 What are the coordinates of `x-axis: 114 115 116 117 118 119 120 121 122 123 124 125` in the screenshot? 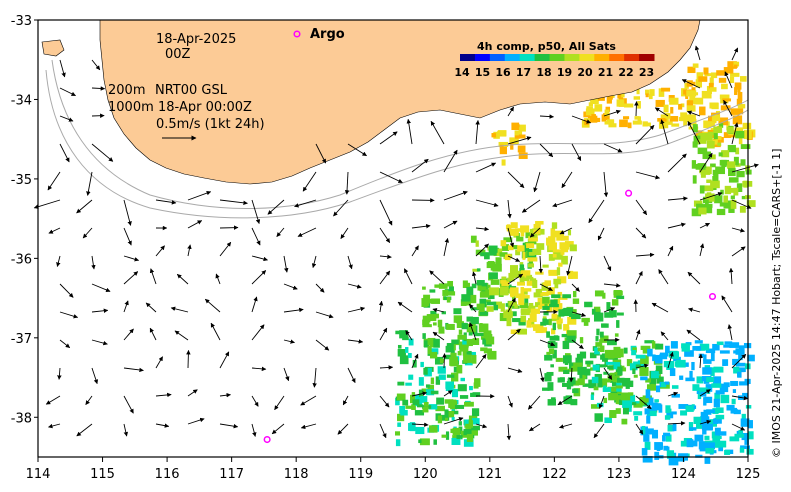 It's located at (393, 469).